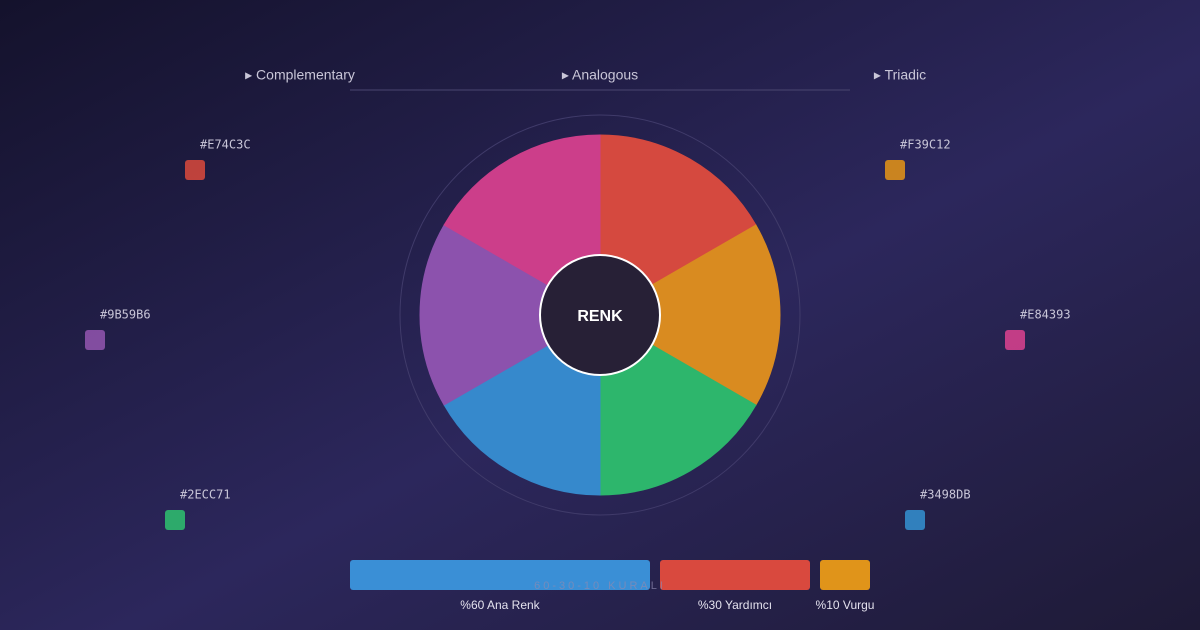 This screenshot has width=1200, height=630. What do you see at coordinates (925, 145) in the screenshot?
I see `hex-label: #F39C12` at bounding box center [925, 145].